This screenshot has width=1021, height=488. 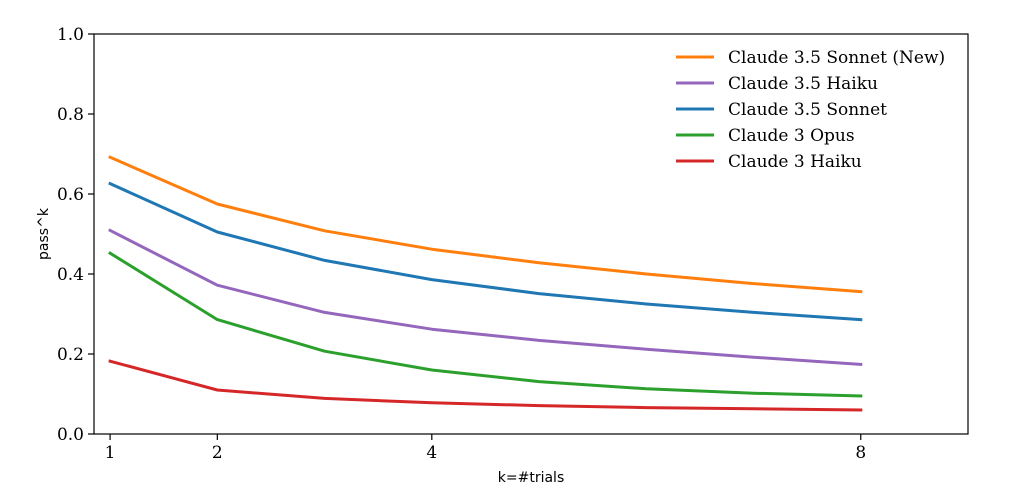 What do you see at coordinates (217, 453) in the screenshot?
I see `x-tick-label: 2` at bounding box center [217, 453].